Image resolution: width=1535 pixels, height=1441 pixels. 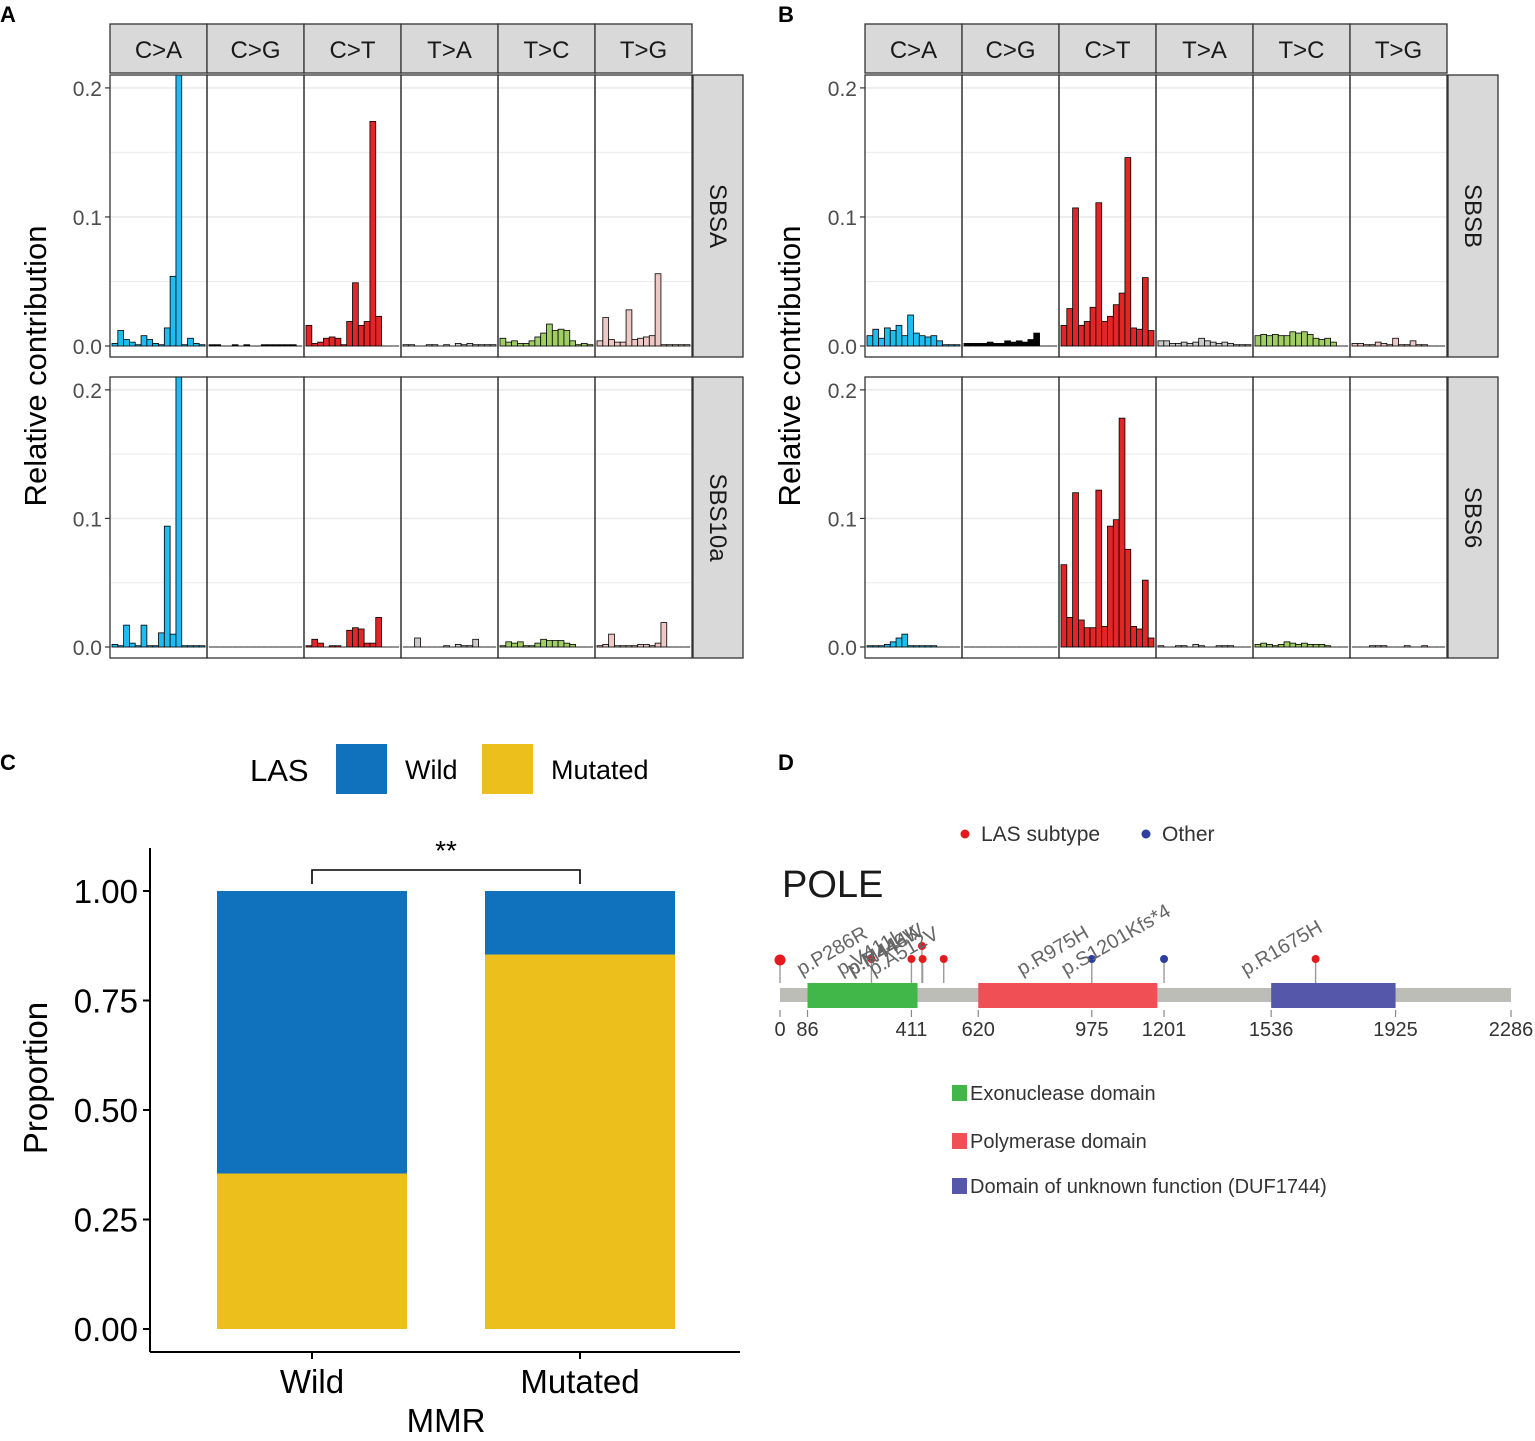 What do you see at coordinates (600, 770) in the screenshot?
I see `legend-label-mutated: Mutated` at bounding box center [600, 770].